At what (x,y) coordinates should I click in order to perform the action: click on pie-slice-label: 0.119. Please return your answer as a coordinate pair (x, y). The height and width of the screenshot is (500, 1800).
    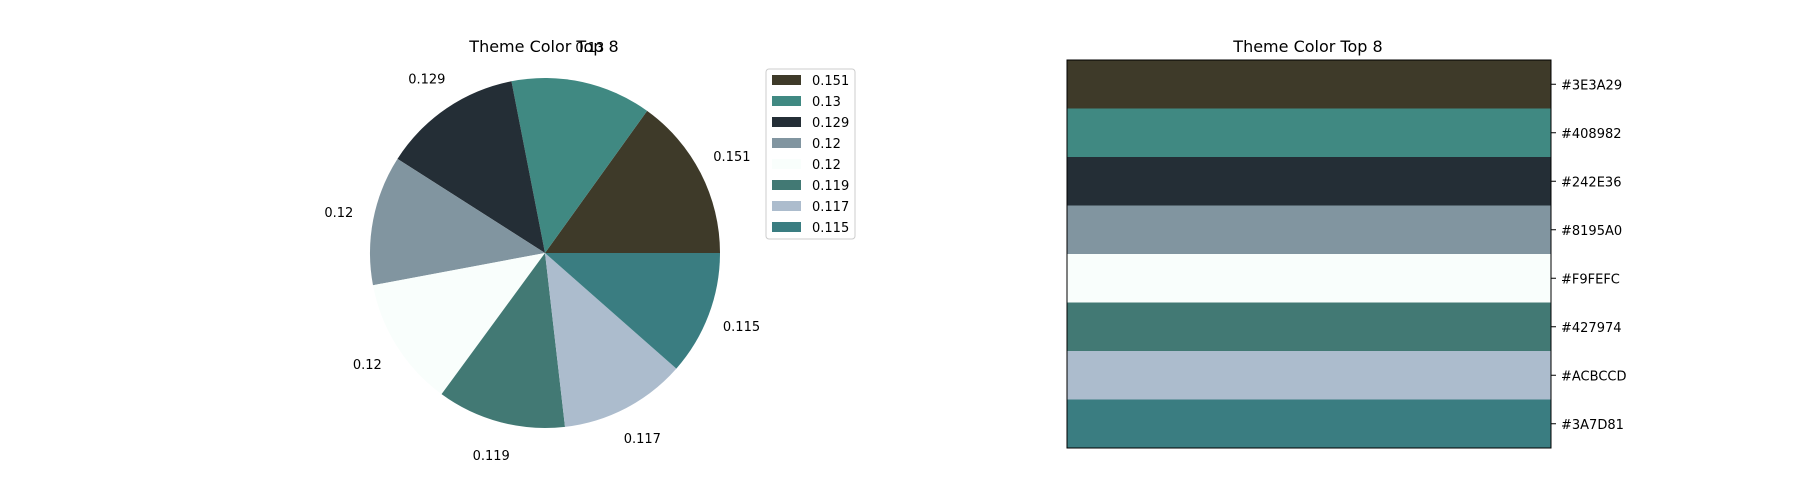
    Looking at the image, I should click on (491, 456).